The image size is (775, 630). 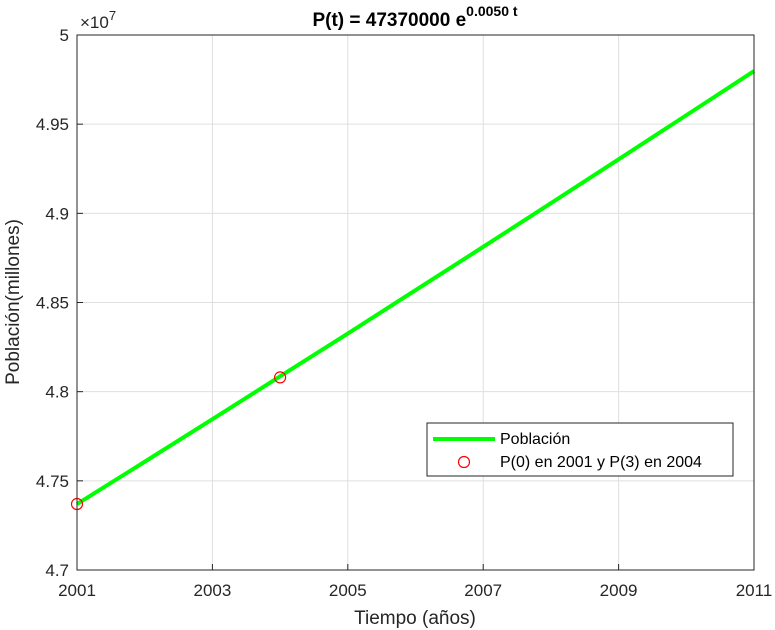 I want to click on x-tick-label: 2009, so click(x=619, y=590).